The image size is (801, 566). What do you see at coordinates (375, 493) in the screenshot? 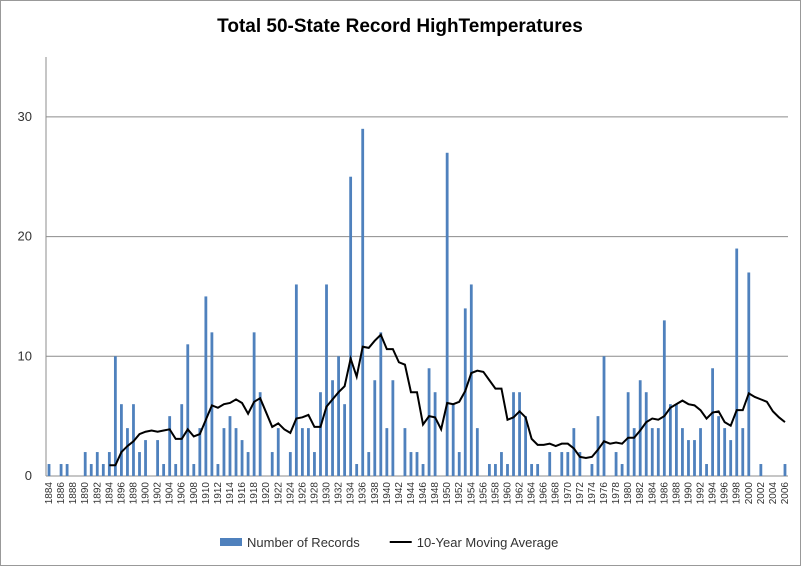
I see `x-tick-label: 1938` at bounding box center [375, 493].